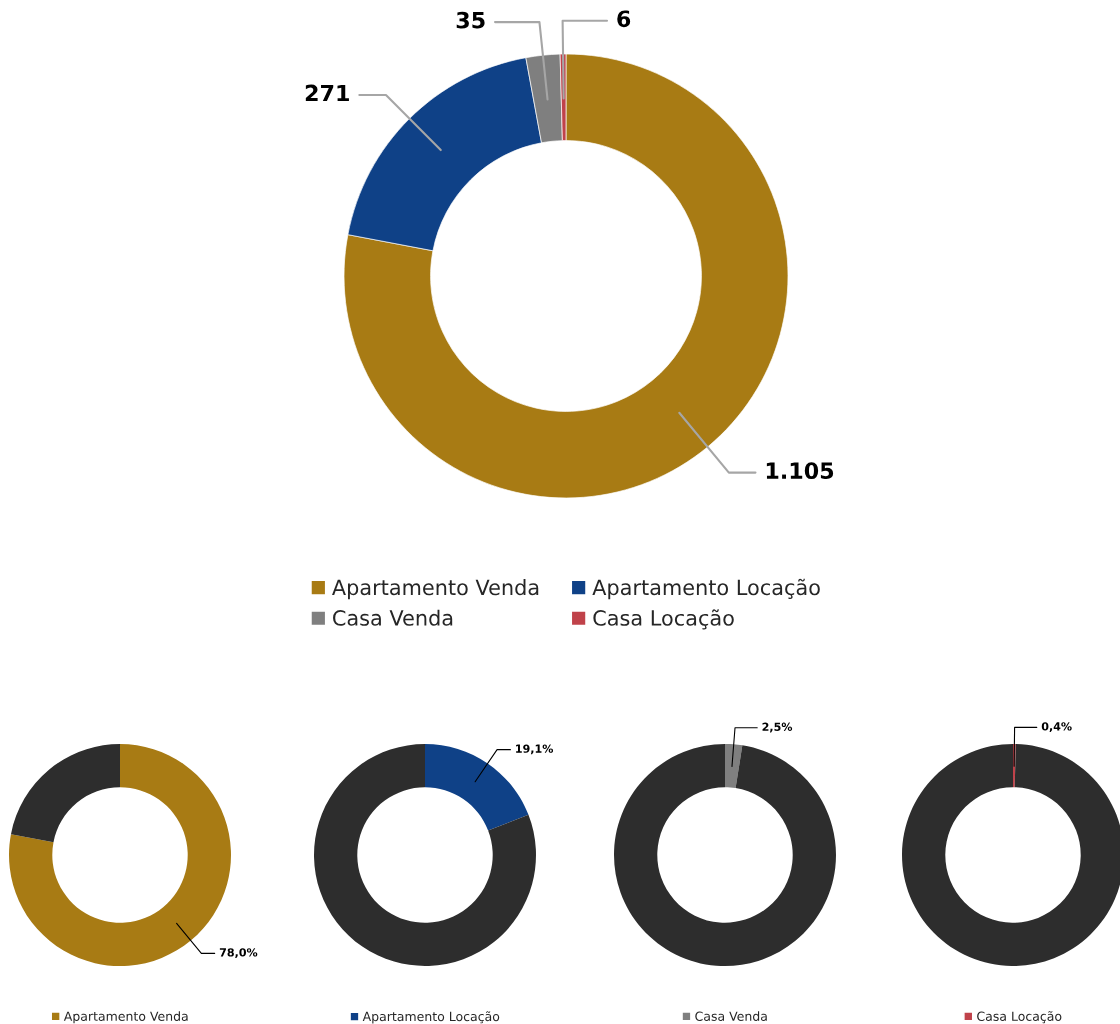 The width and height of the screenshot is (1120, 1024). Describe the element at coordinates (470, 20) in the screenshot. I see `data-label: 35` at that location.